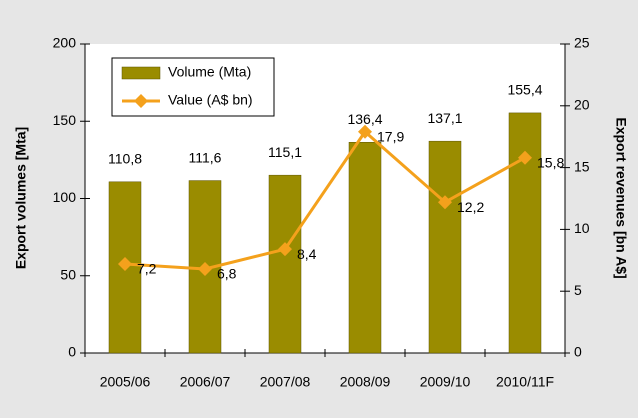  I want to click on bar-value-label: 110,8, so click(125, 159).